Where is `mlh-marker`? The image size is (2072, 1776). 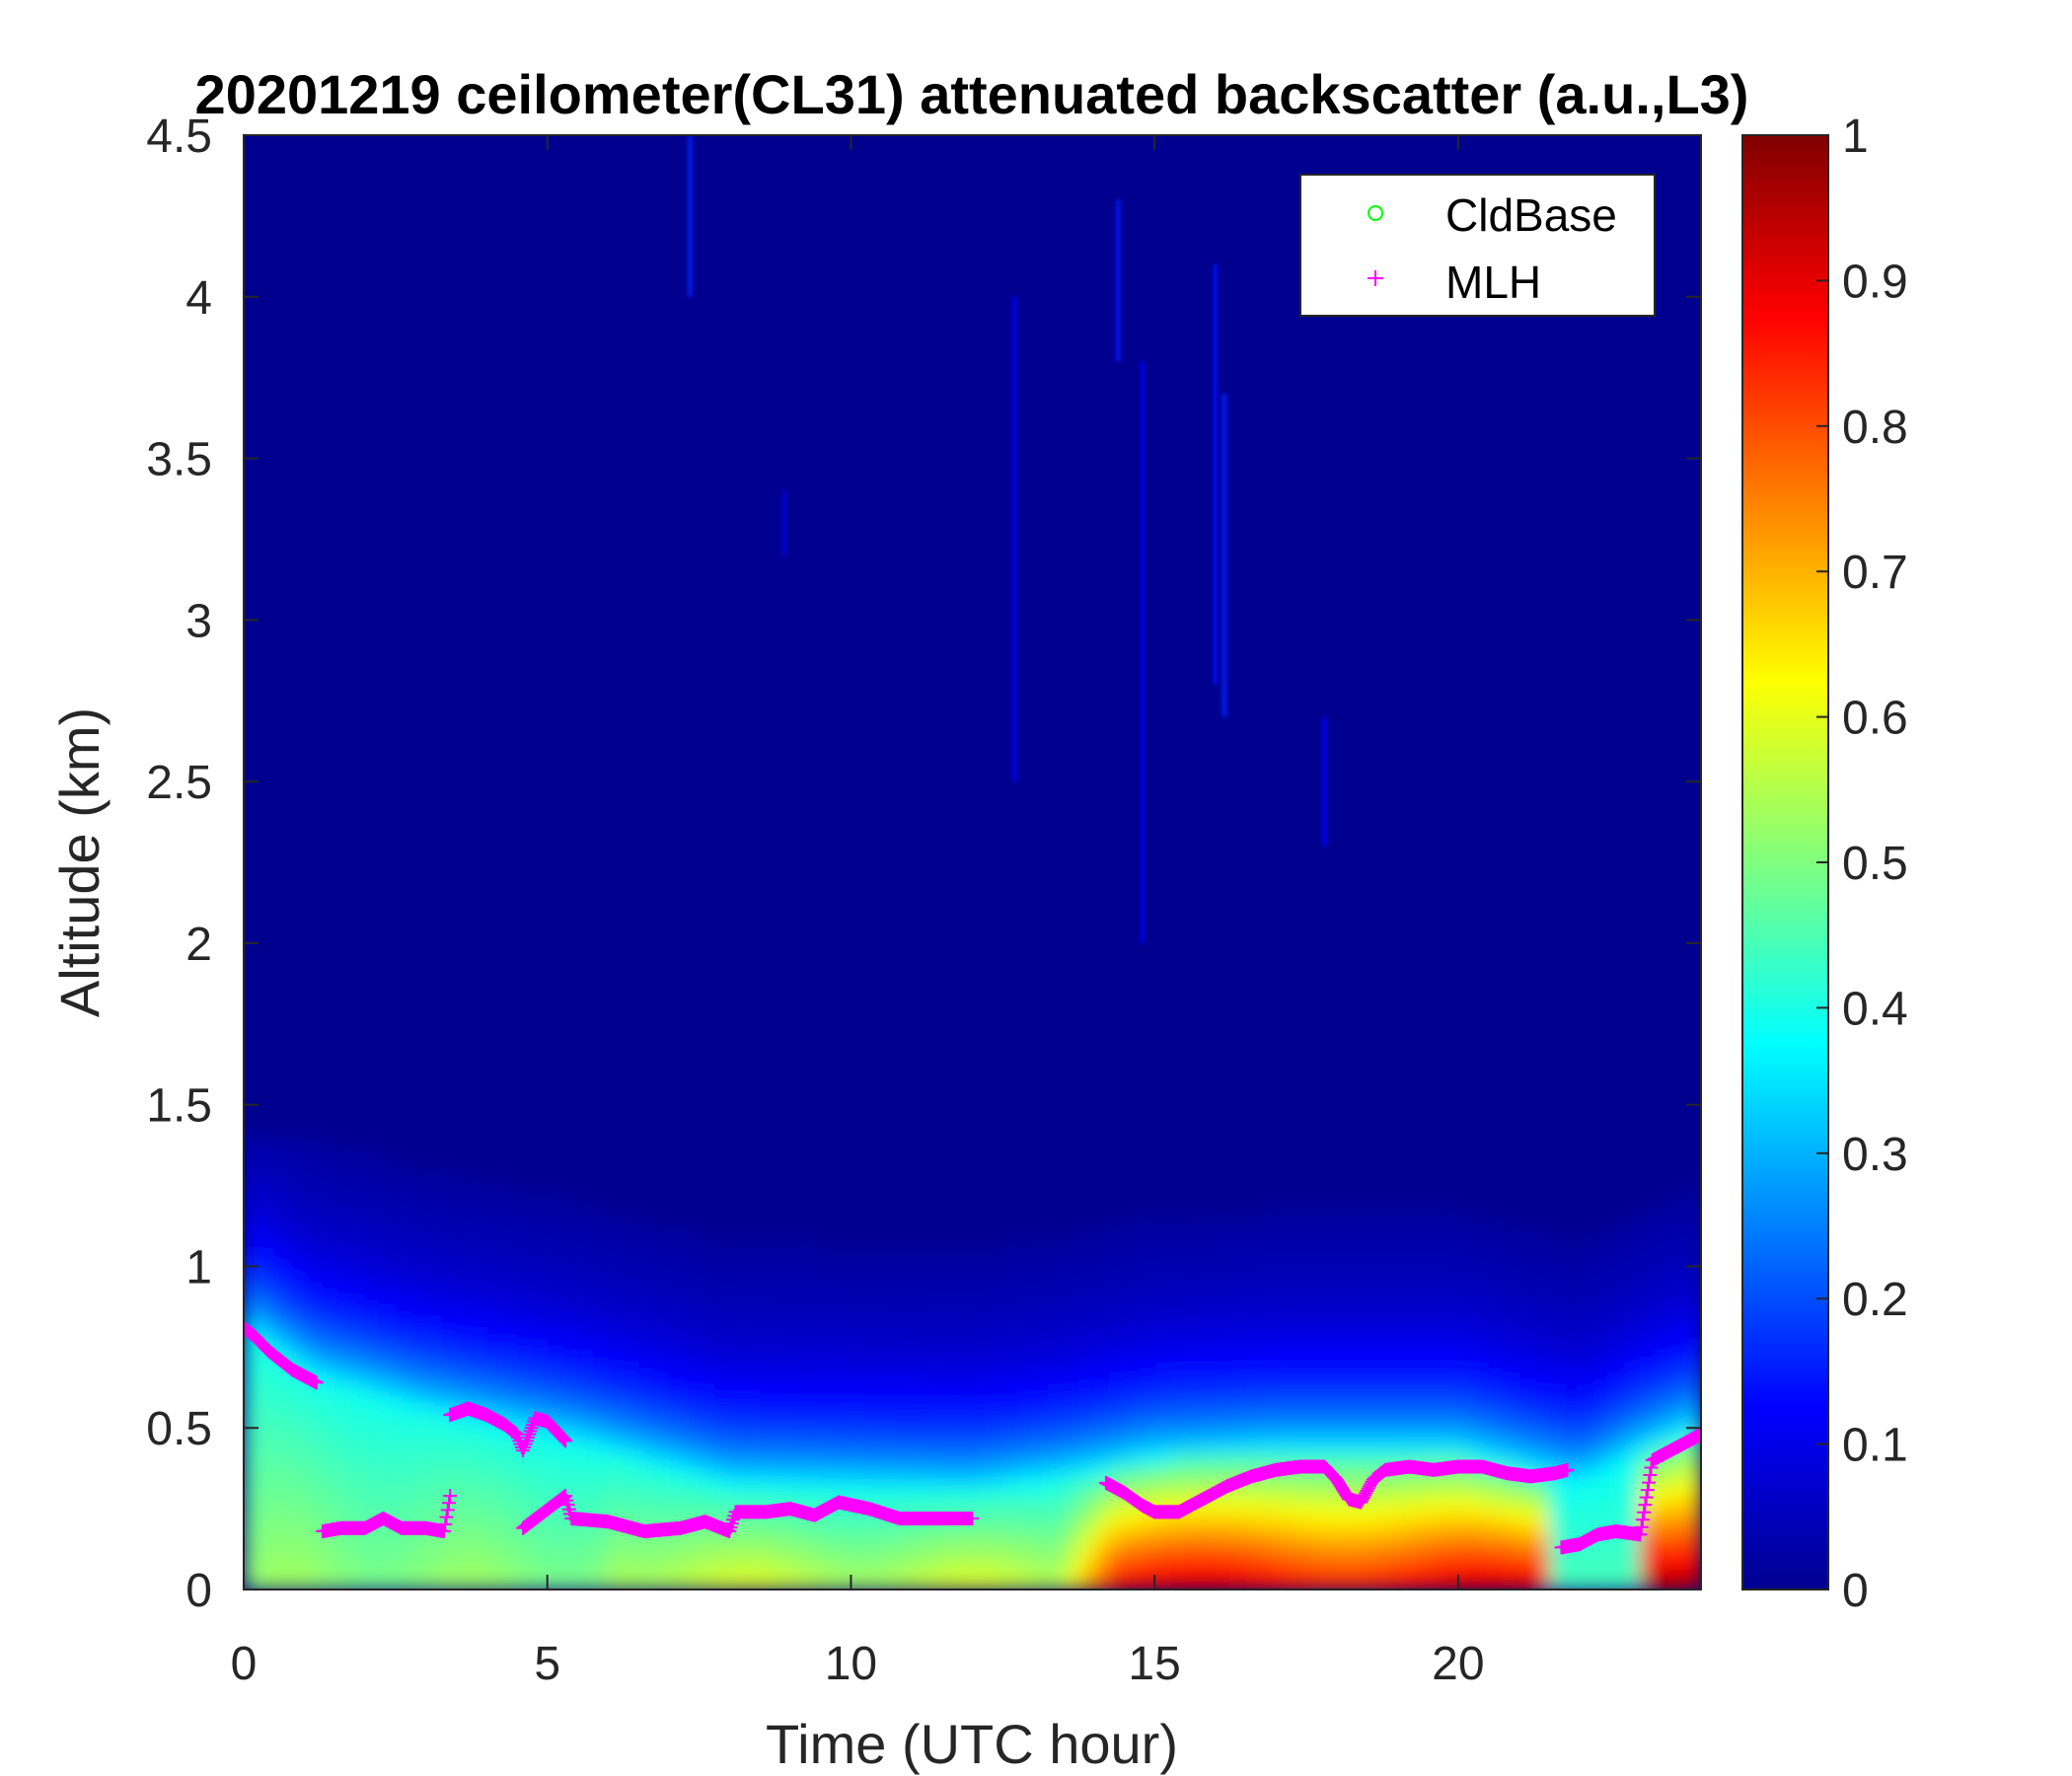 mlh-marker is located at coordinates (1567, 1469).